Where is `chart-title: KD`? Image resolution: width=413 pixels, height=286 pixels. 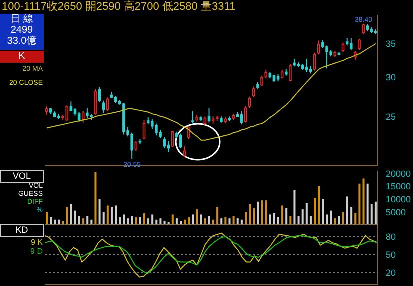 chart-title: KD is located at coordinates (22, 230).